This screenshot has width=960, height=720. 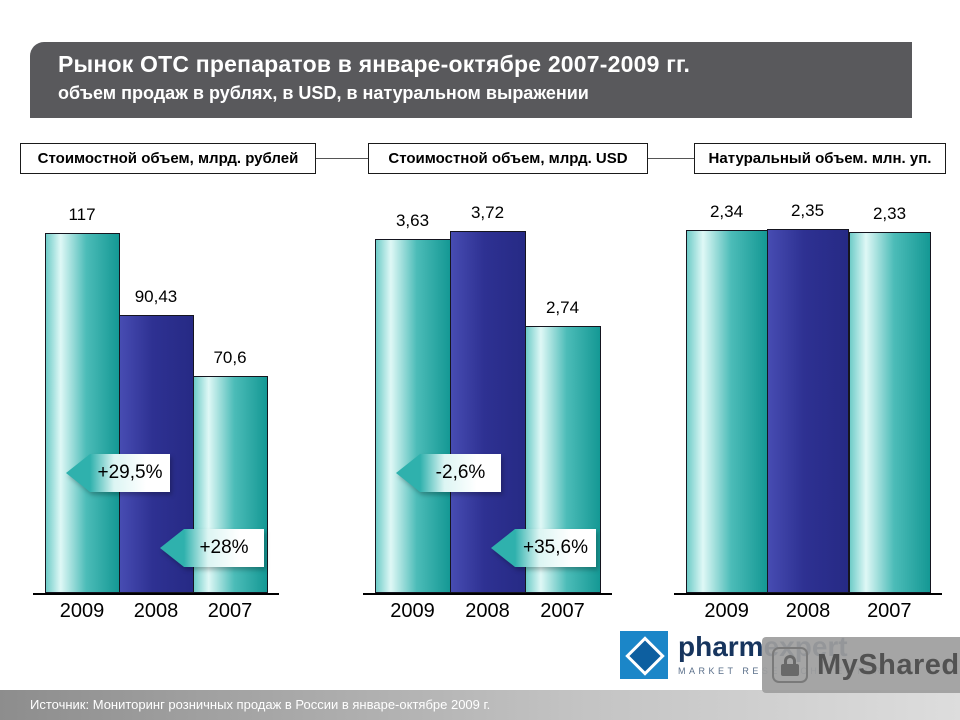 What do you see at coordinates (808, 411) in the screenshot?
I see `bar-2008` at bounding box center [808, 411].